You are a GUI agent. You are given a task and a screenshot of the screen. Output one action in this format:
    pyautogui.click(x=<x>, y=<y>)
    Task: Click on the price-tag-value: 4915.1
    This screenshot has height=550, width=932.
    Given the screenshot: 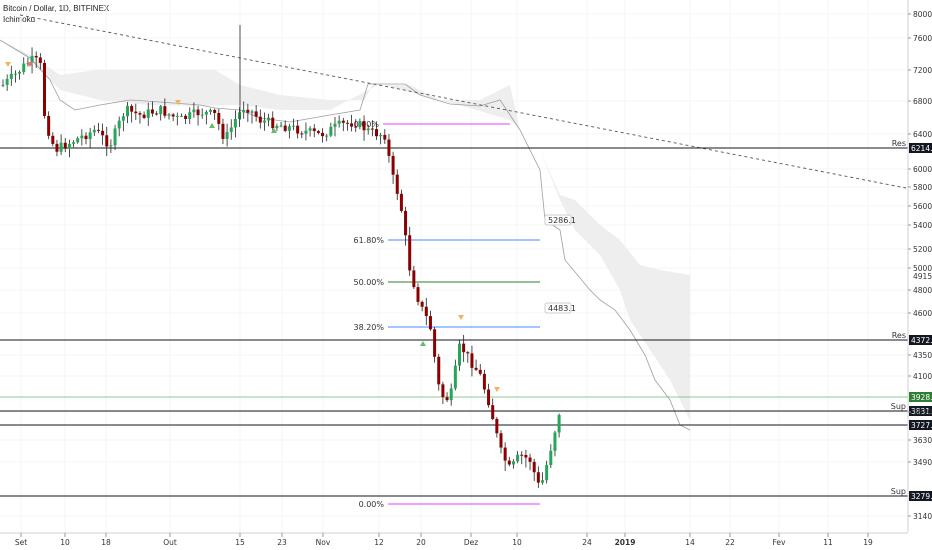 What is the action you would take?
    pyautogui.click(x=922, y=276)
    